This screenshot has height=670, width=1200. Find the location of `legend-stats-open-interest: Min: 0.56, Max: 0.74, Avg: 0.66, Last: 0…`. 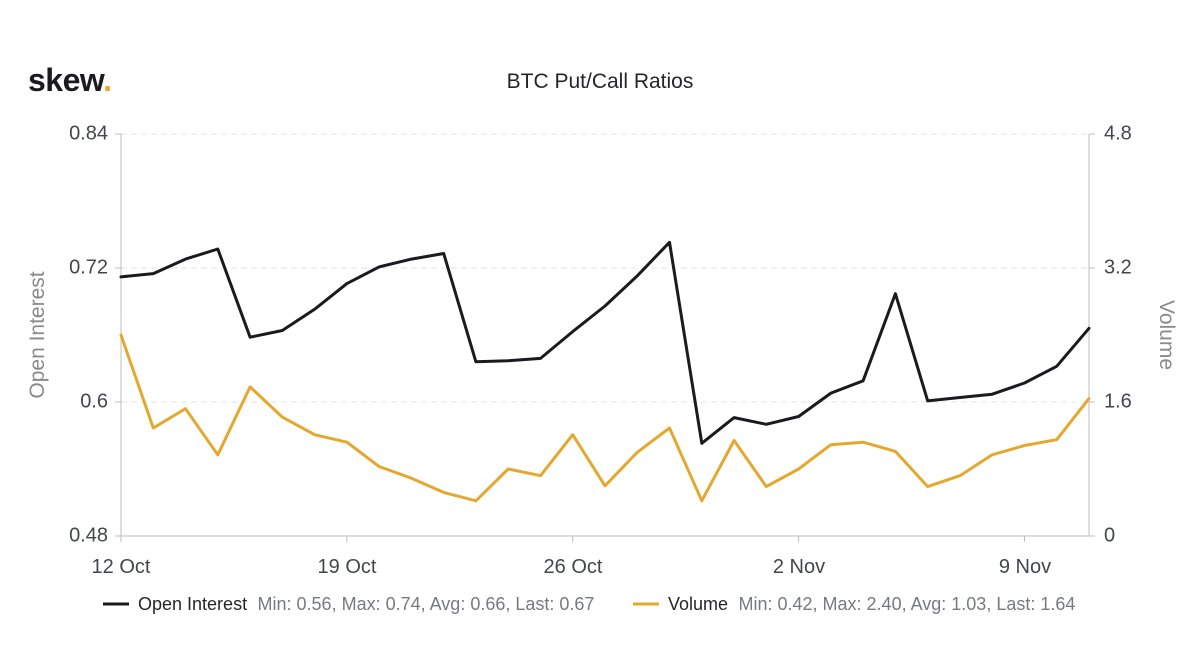

legend-stats-open-interest: Min: 0.56, Max: 0.74, Avg: 0.66, Last: 0… is located at coordinates (426, 604).